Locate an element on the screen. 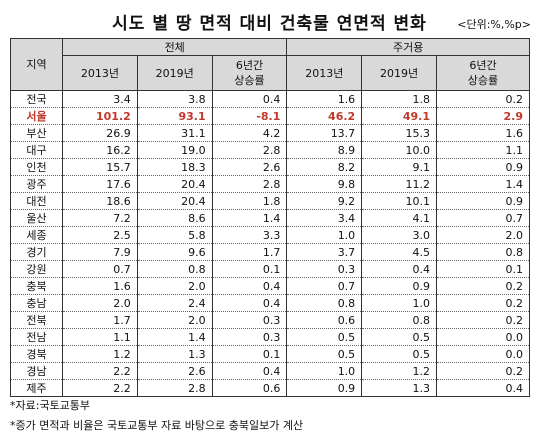 This screenshot has width=539, height=437. value-cell: 7.2 is located at coordinates (100, 218).